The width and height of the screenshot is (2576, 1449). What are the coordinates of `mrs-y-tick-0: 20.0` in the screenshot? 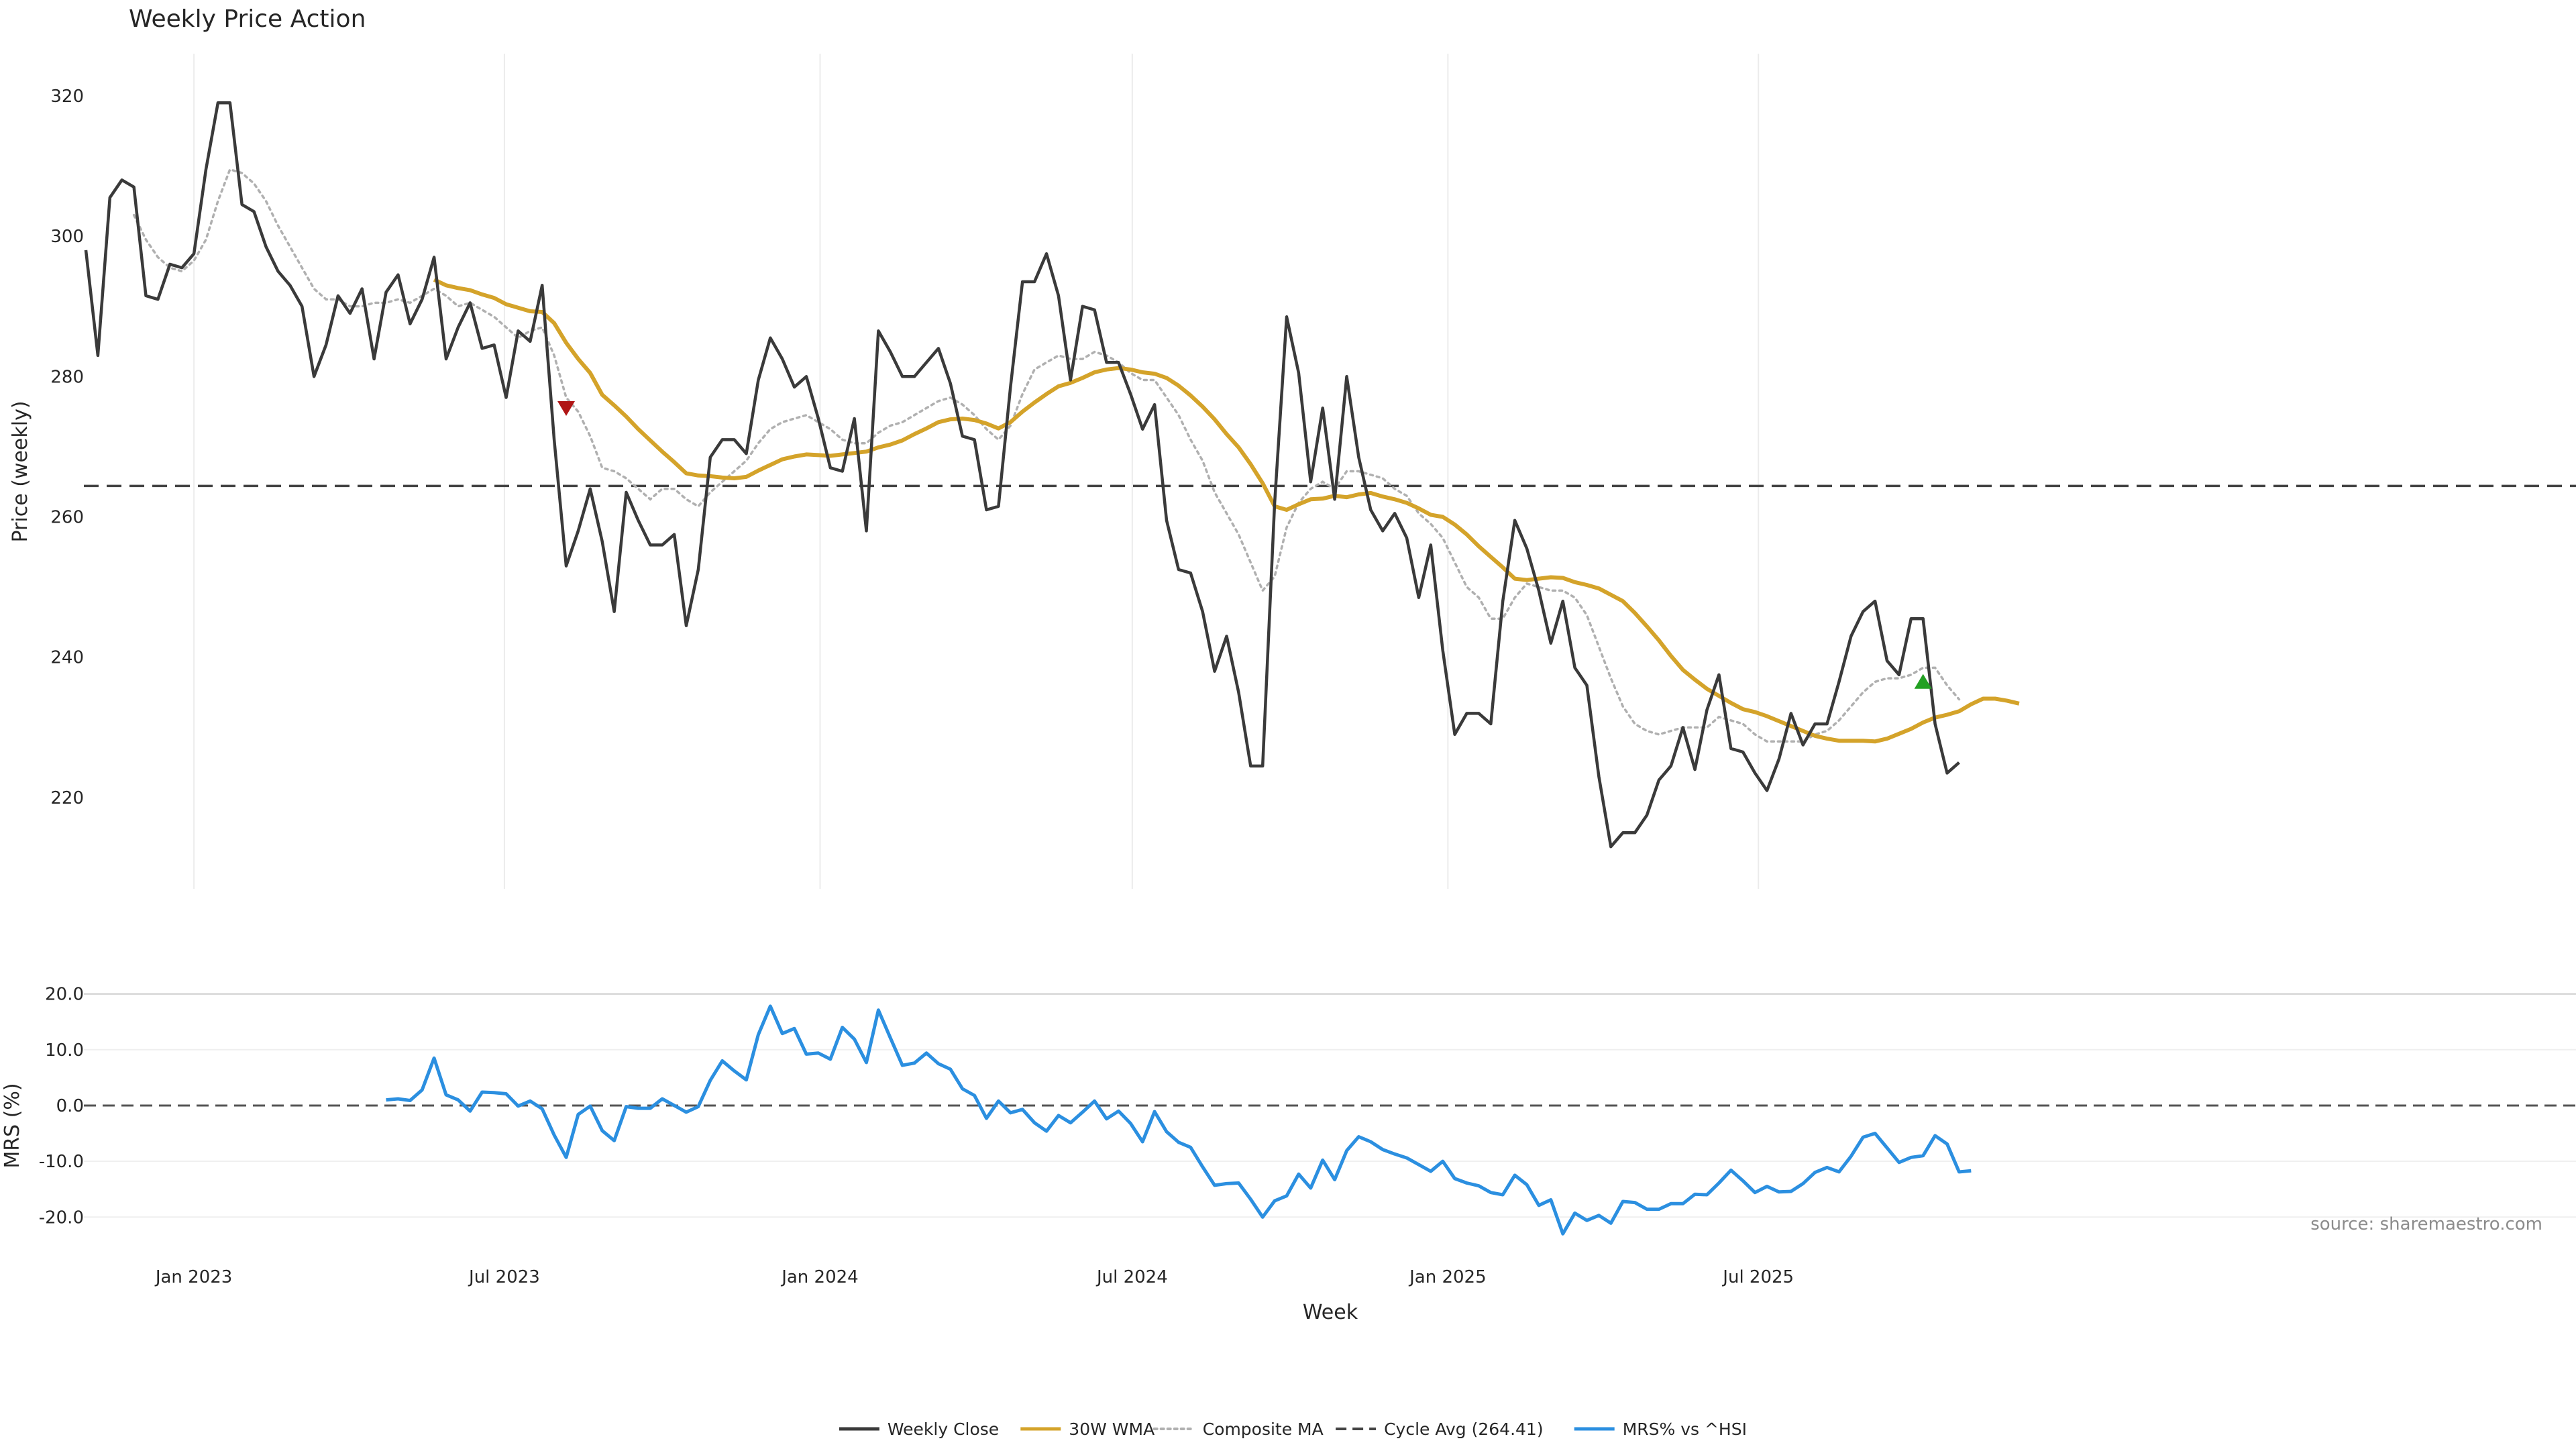 It's located at (64, 995).